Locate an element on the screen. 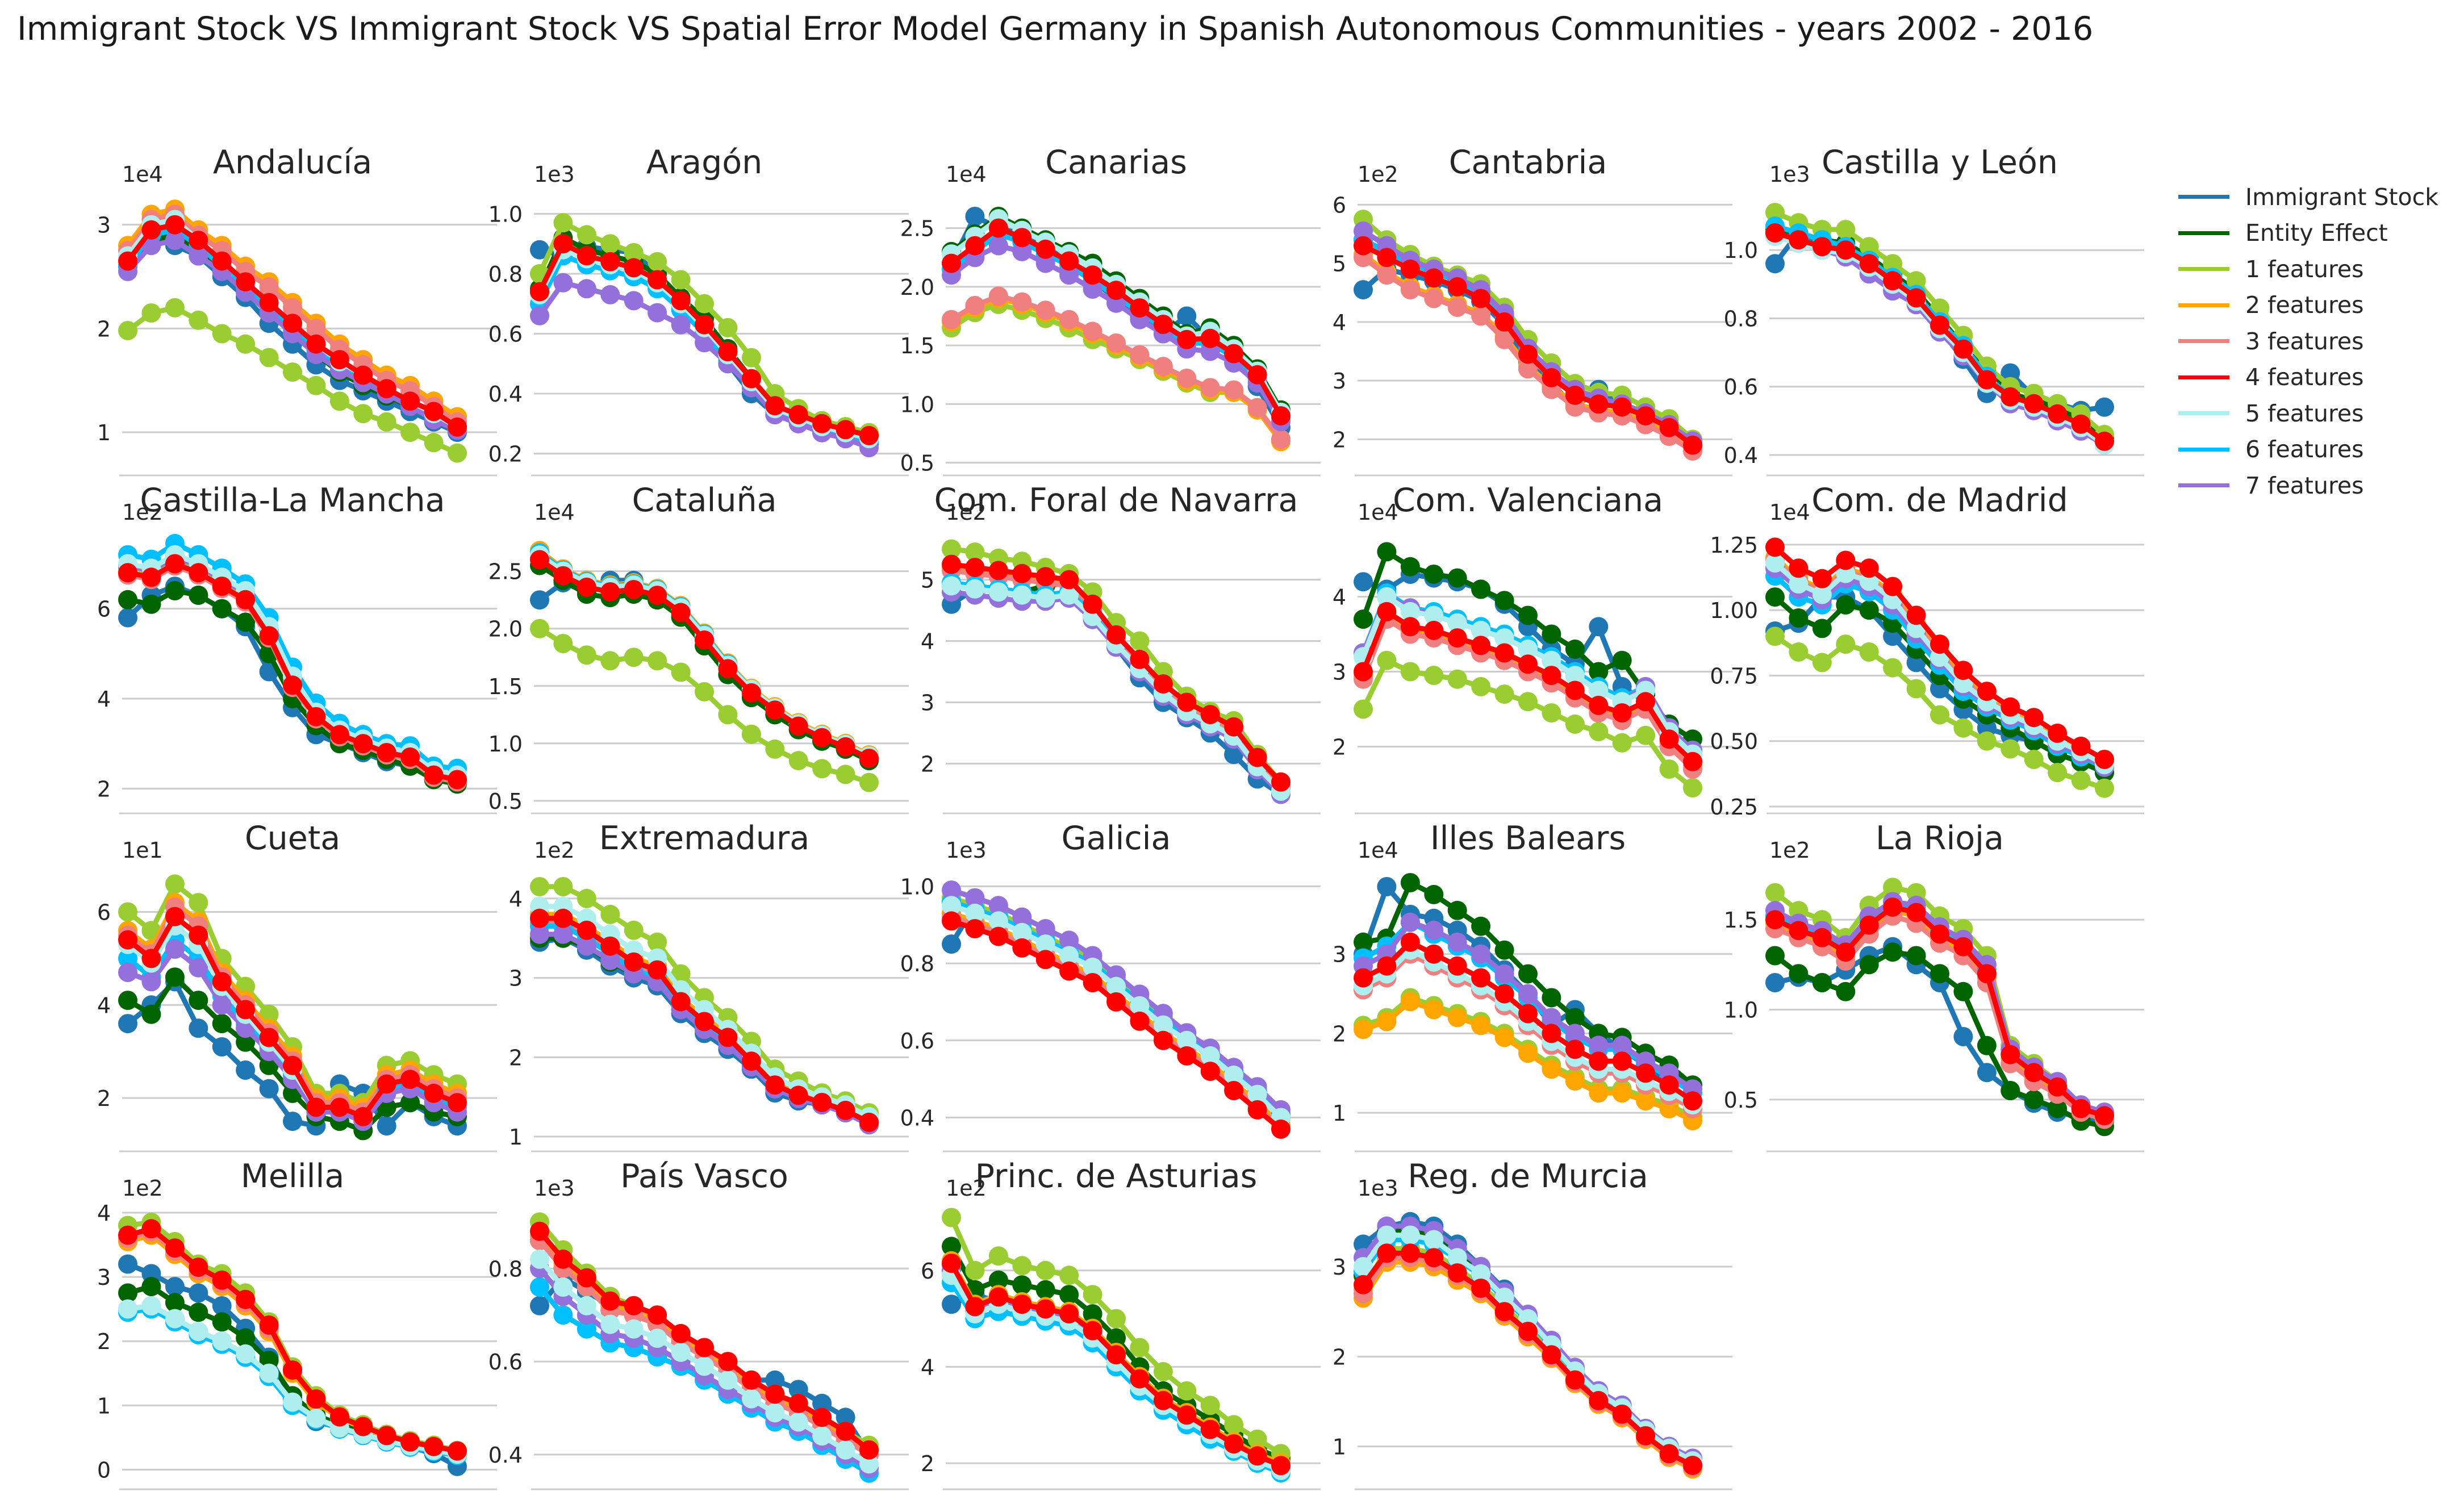  legend-item: 3 features is located at coordinates (2308, 341).